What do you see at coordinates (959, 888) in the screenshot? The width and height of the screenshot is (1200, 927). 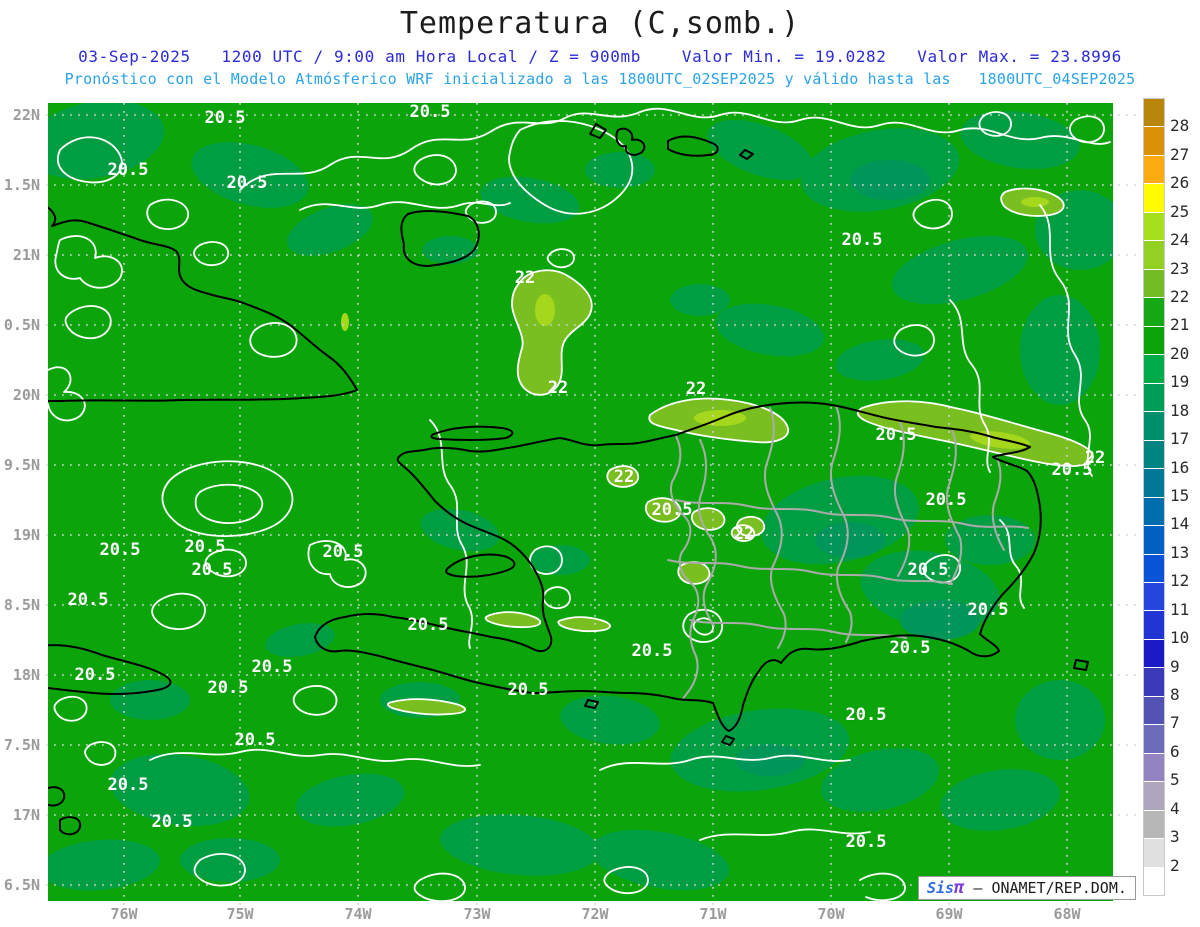 I see `sispi-logo-pi: π` at bounding box center [959, 888].